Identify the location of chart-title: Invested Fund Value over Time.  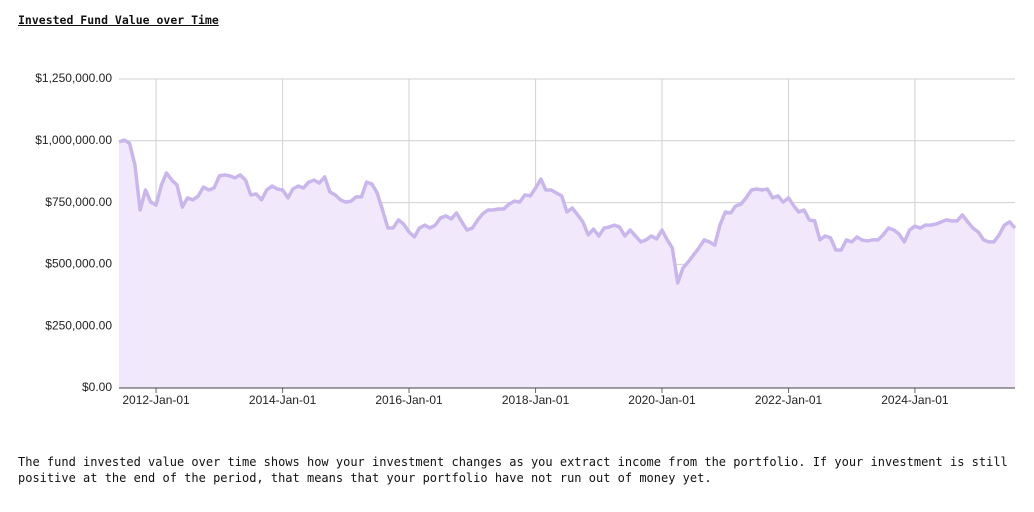
(118, 20).